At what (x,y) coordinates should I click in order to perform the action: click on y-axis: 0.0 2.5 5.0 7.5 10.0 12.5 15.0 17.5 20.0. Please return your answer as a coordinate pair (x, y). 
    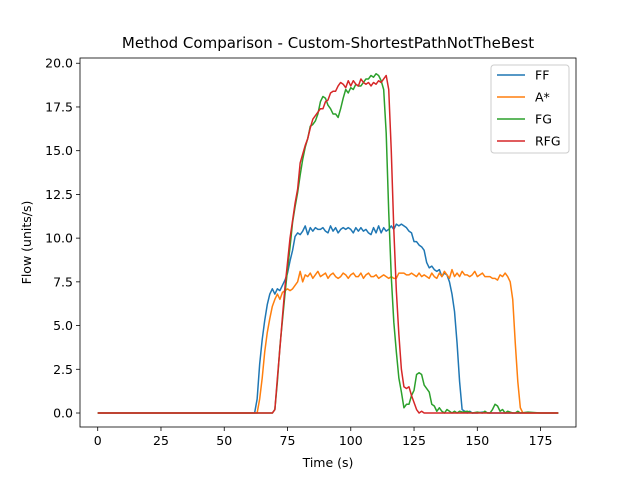
    Looking at the image, I should click on (62, 238).